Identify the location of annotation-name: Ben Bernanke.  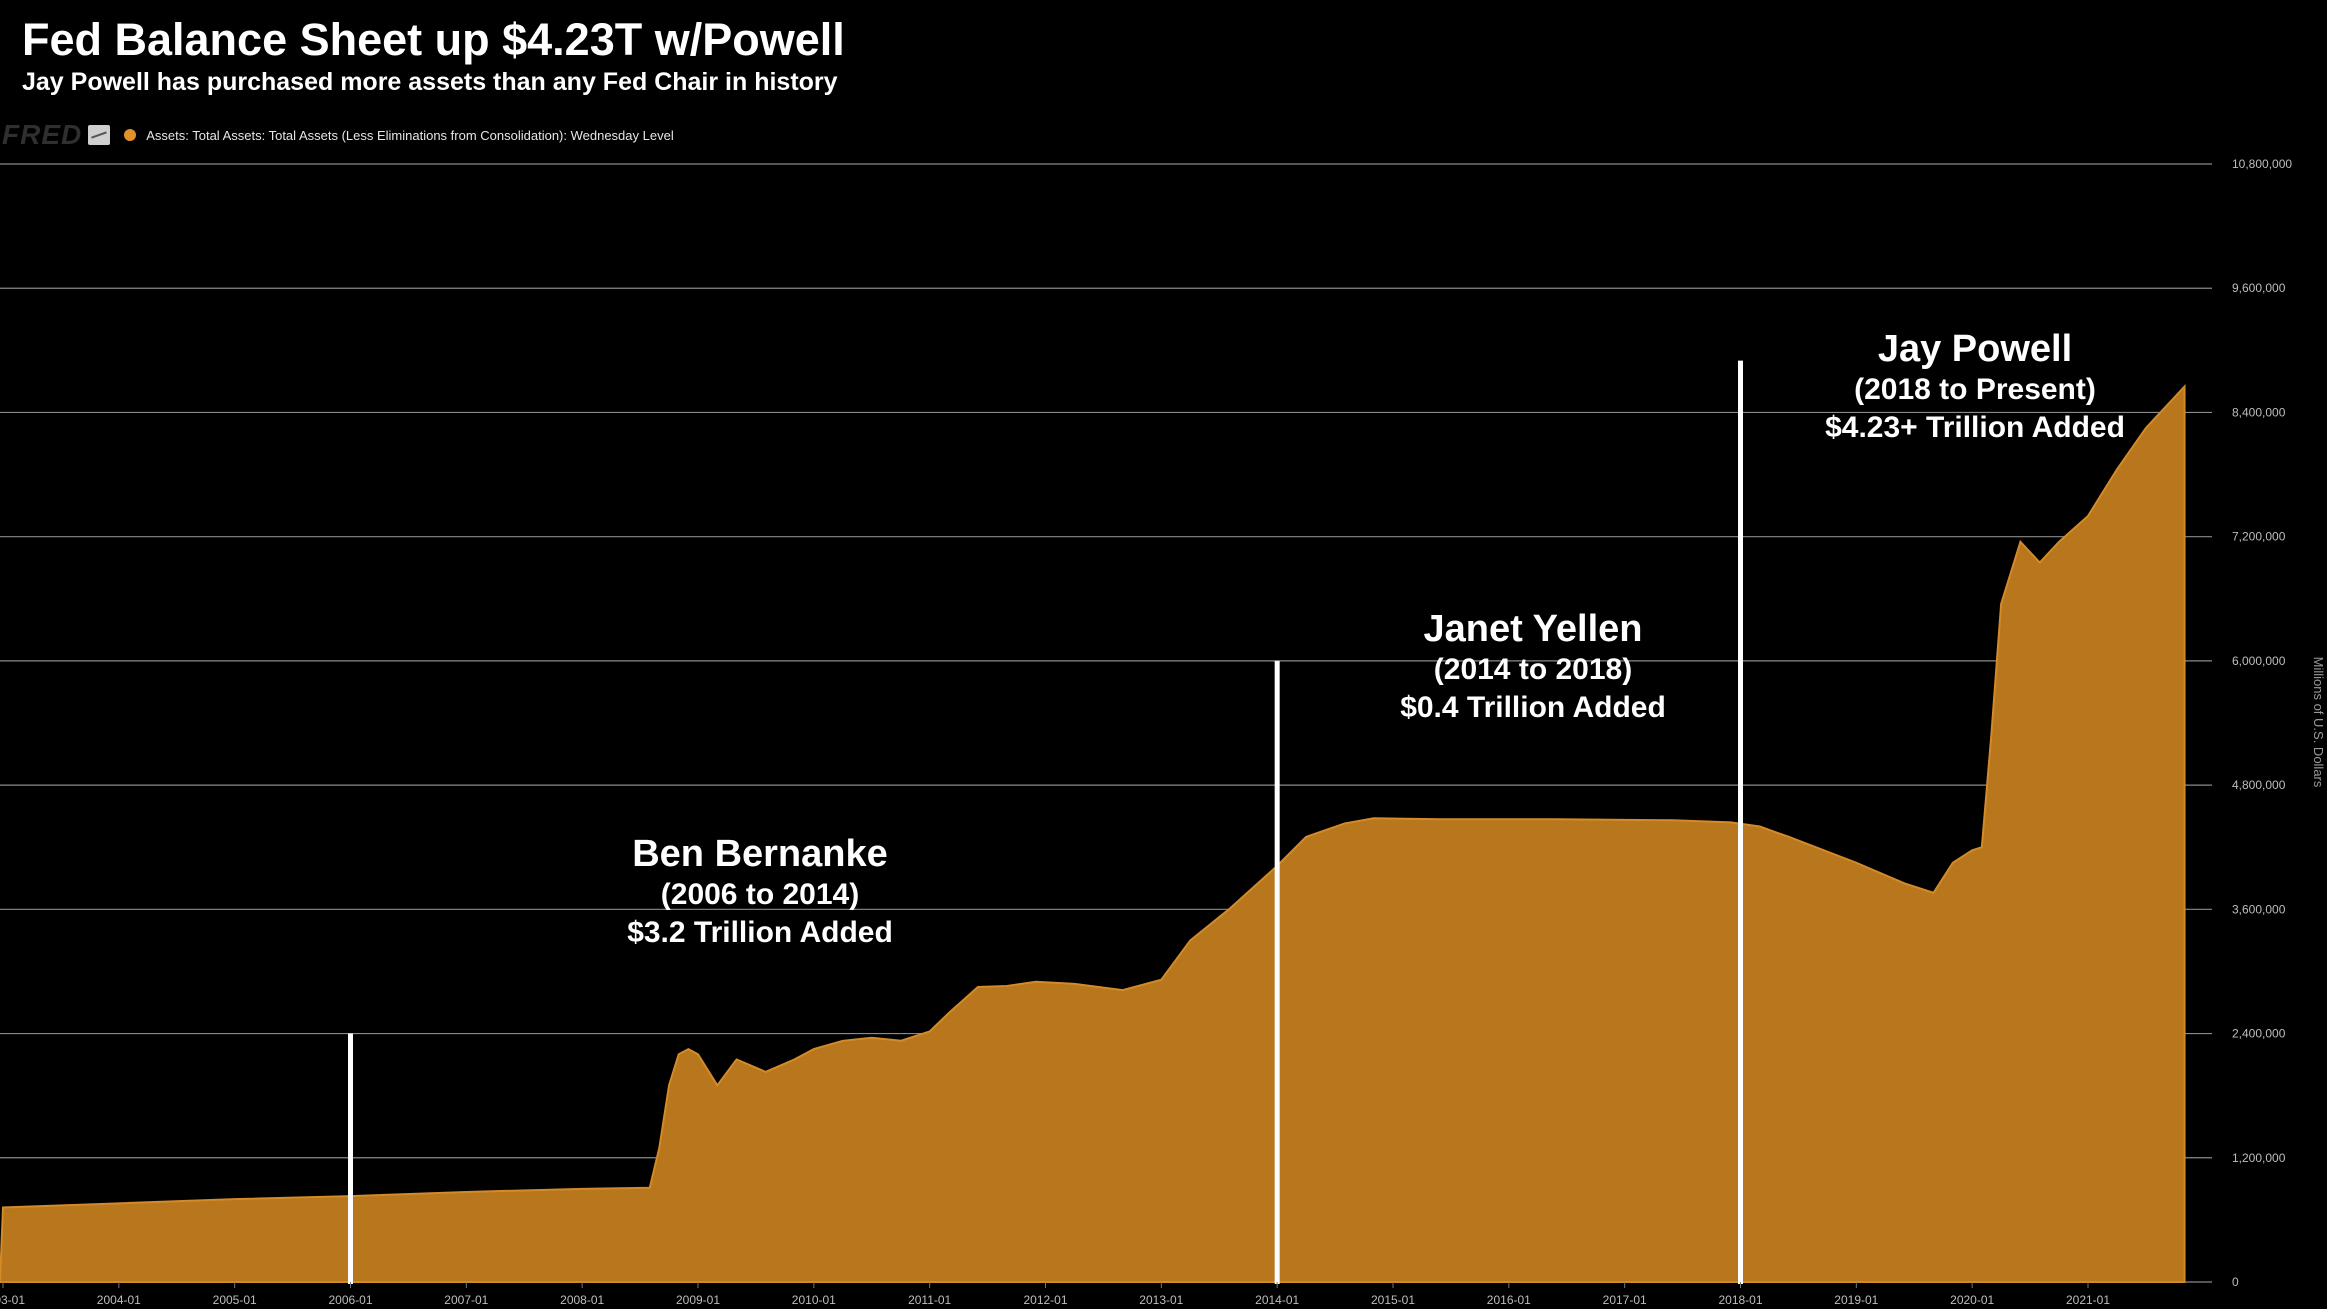
(760, 854).